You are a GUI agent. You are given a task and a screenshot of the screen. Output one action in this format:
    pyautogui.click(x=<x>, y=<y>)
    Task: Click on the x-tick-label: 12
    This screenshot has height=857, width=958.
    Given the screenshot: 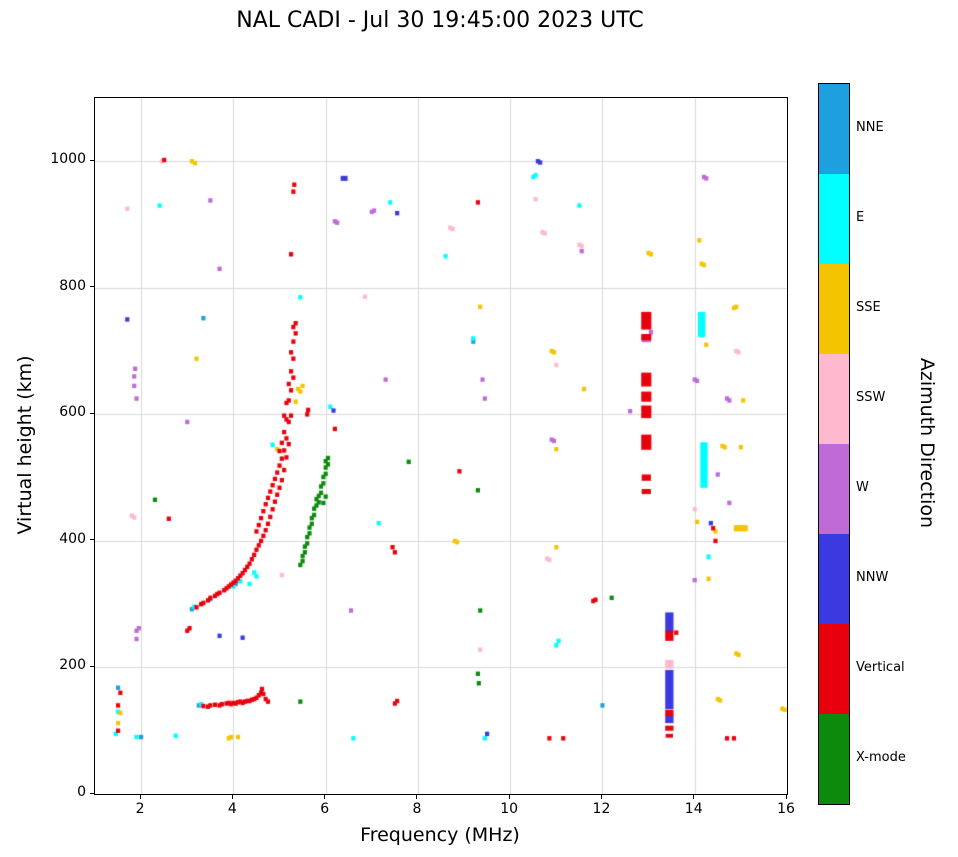 What is the action you would take?
    pyautogui.click(x=601, y=809)
    